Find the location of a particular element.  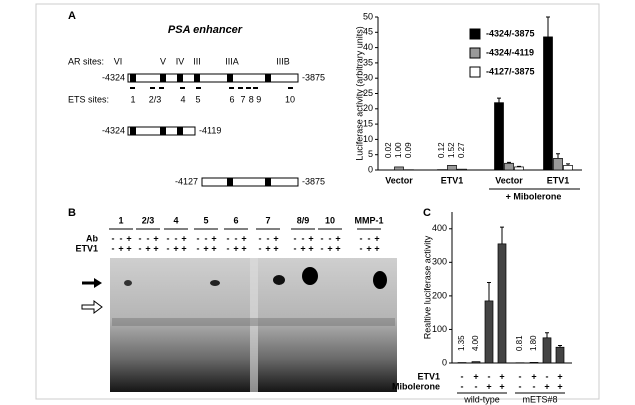

value-label: 0.81 is located at coordinates (519, 343).